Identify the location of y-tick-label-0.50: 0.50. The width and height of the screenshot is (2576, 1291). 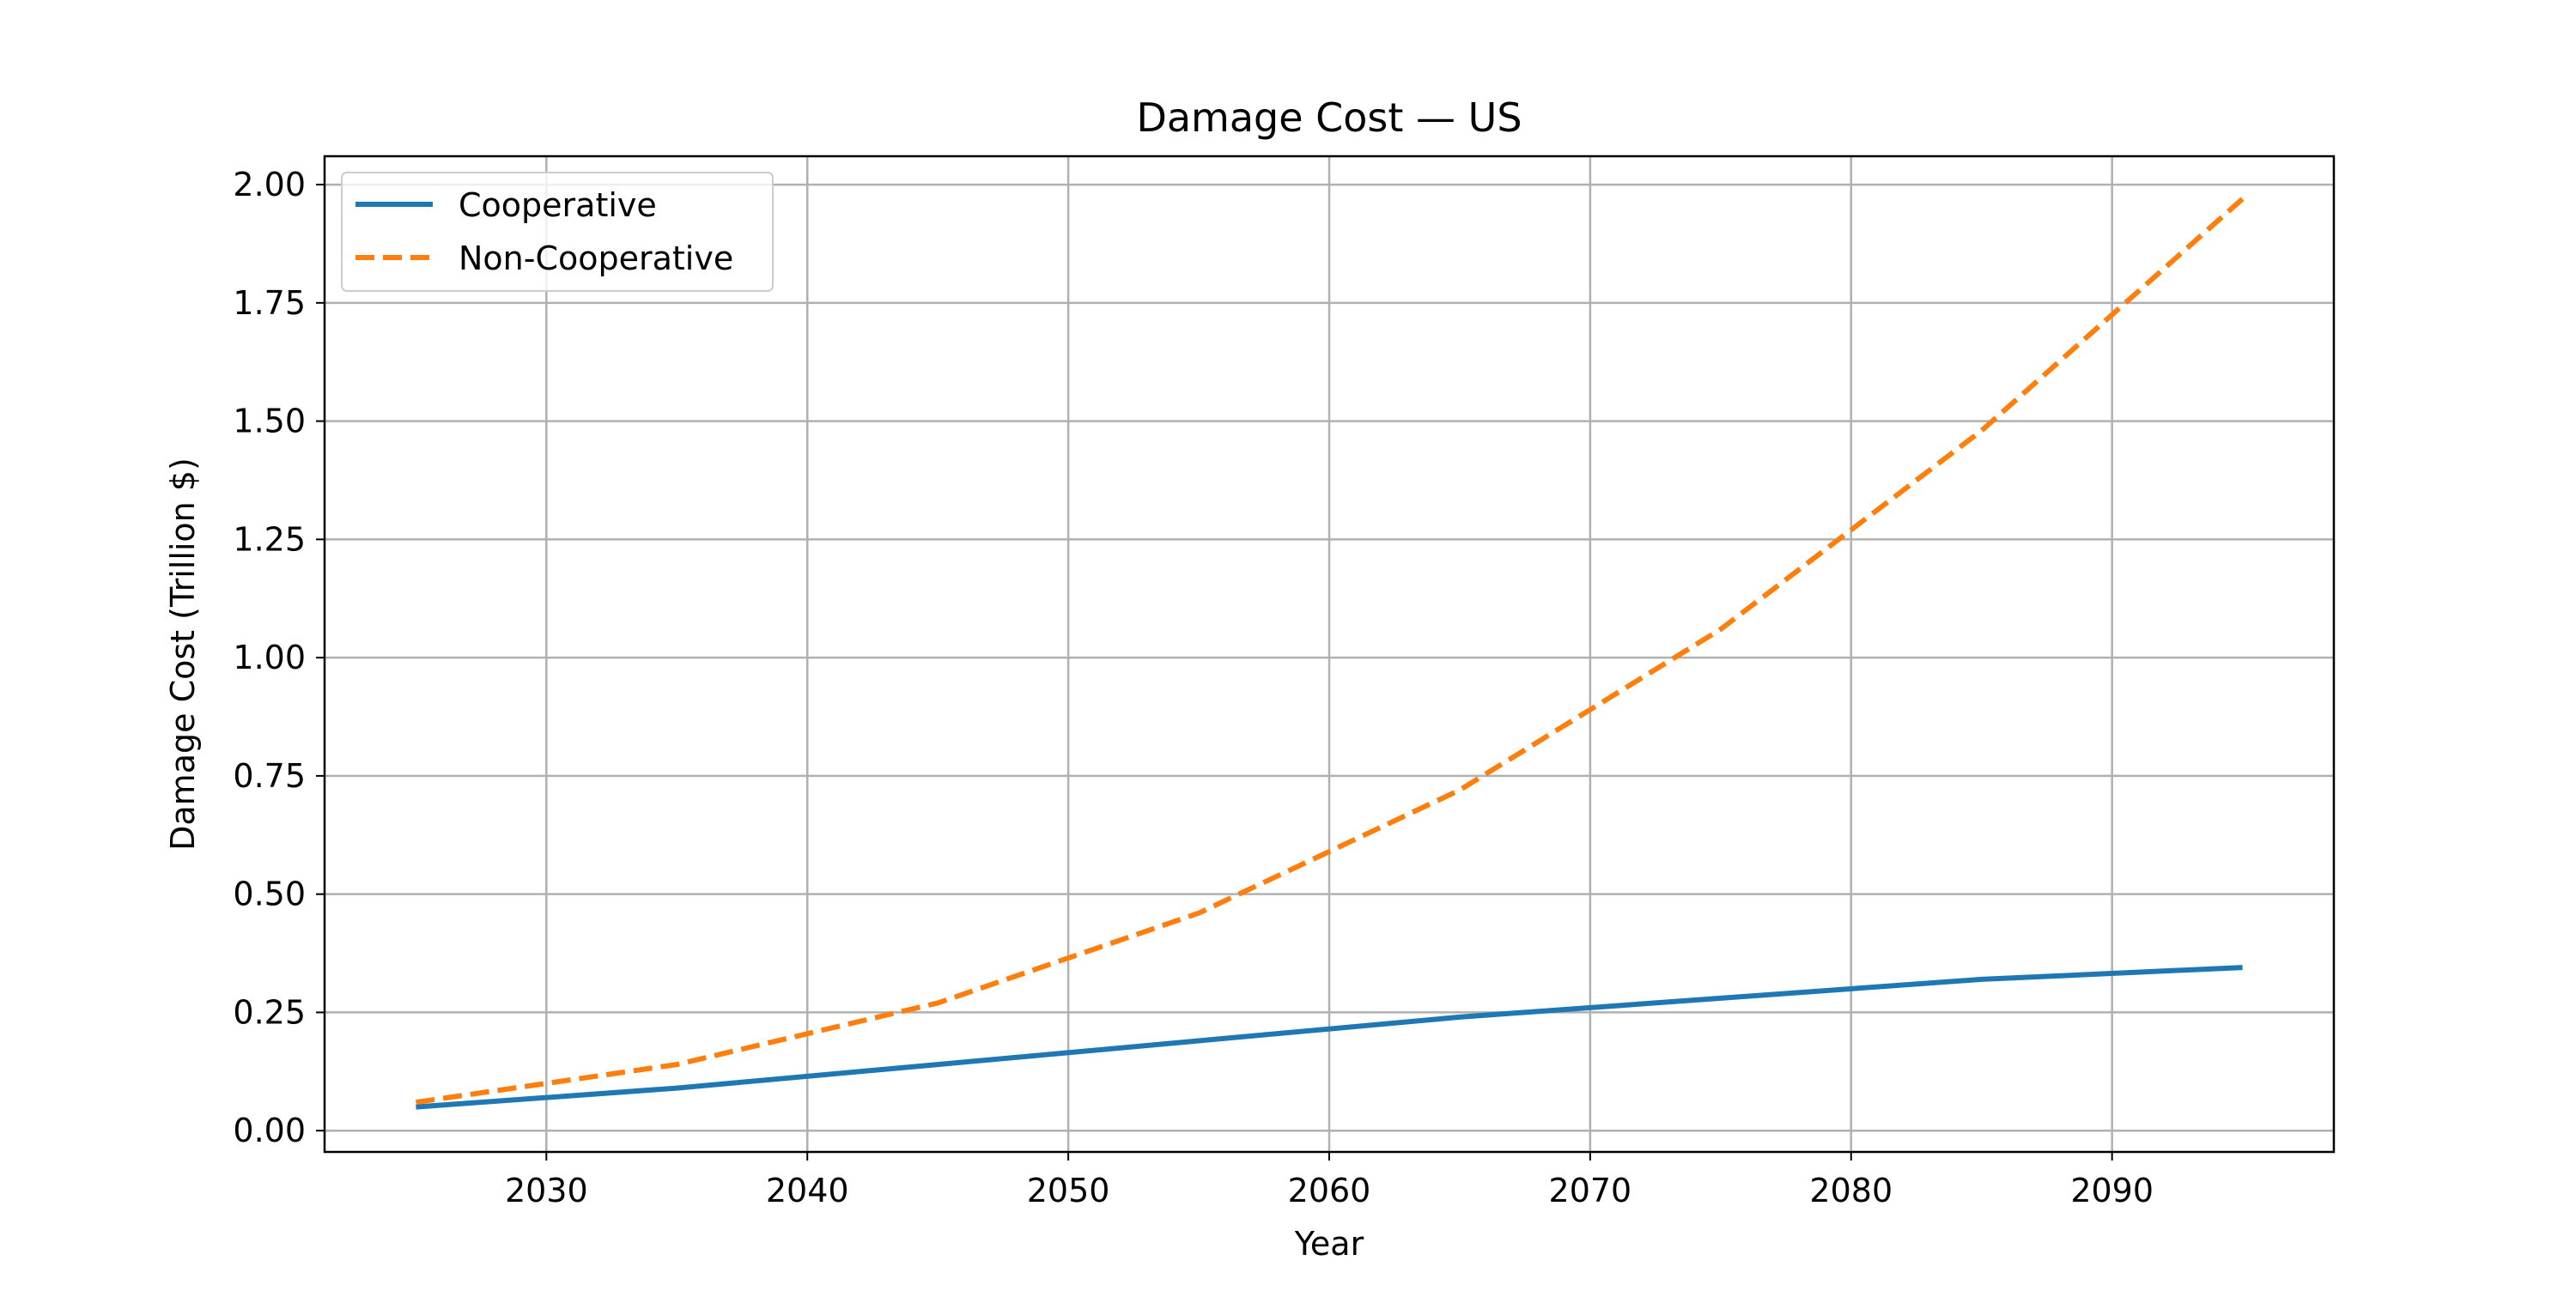
(269, 895).